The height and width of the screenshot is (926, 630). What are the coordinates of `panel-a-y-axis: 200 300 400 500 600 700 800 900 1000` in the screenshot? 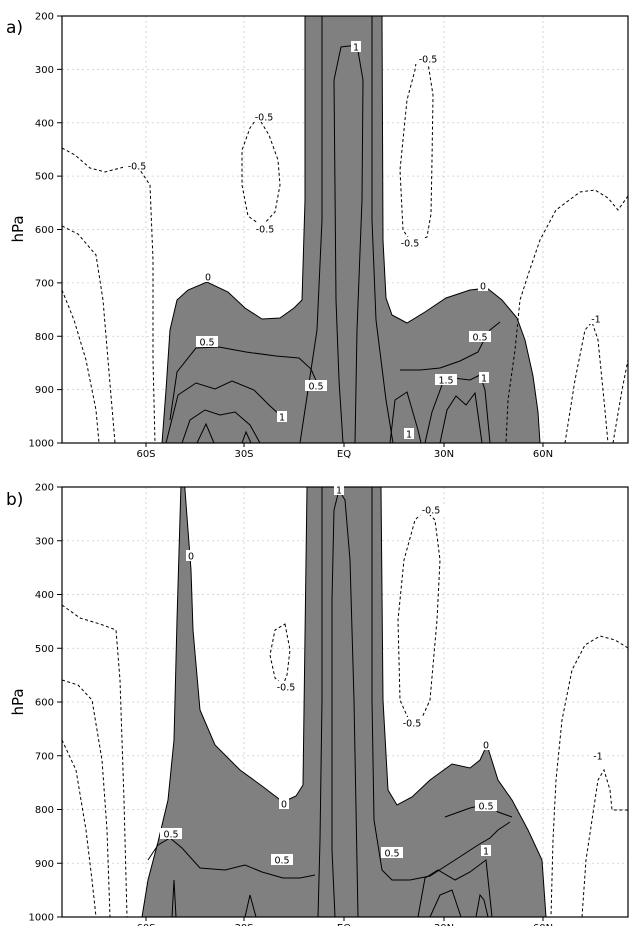 It's located at (45, 231).